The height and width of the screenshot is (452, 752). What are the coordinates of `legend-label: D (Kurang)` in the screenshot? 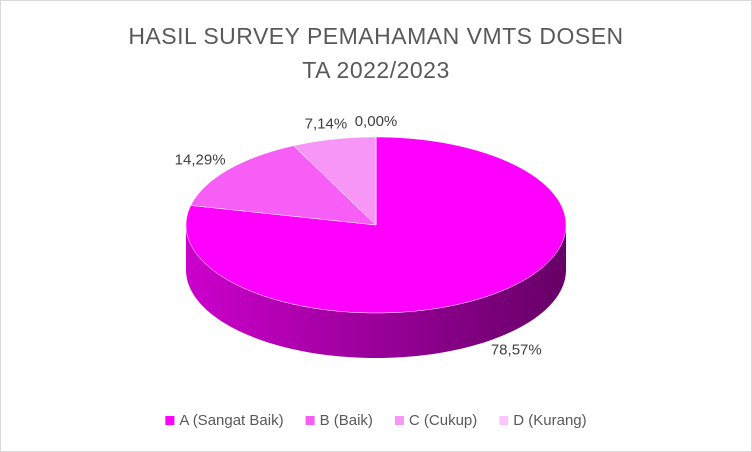 It's located at (549, 420).